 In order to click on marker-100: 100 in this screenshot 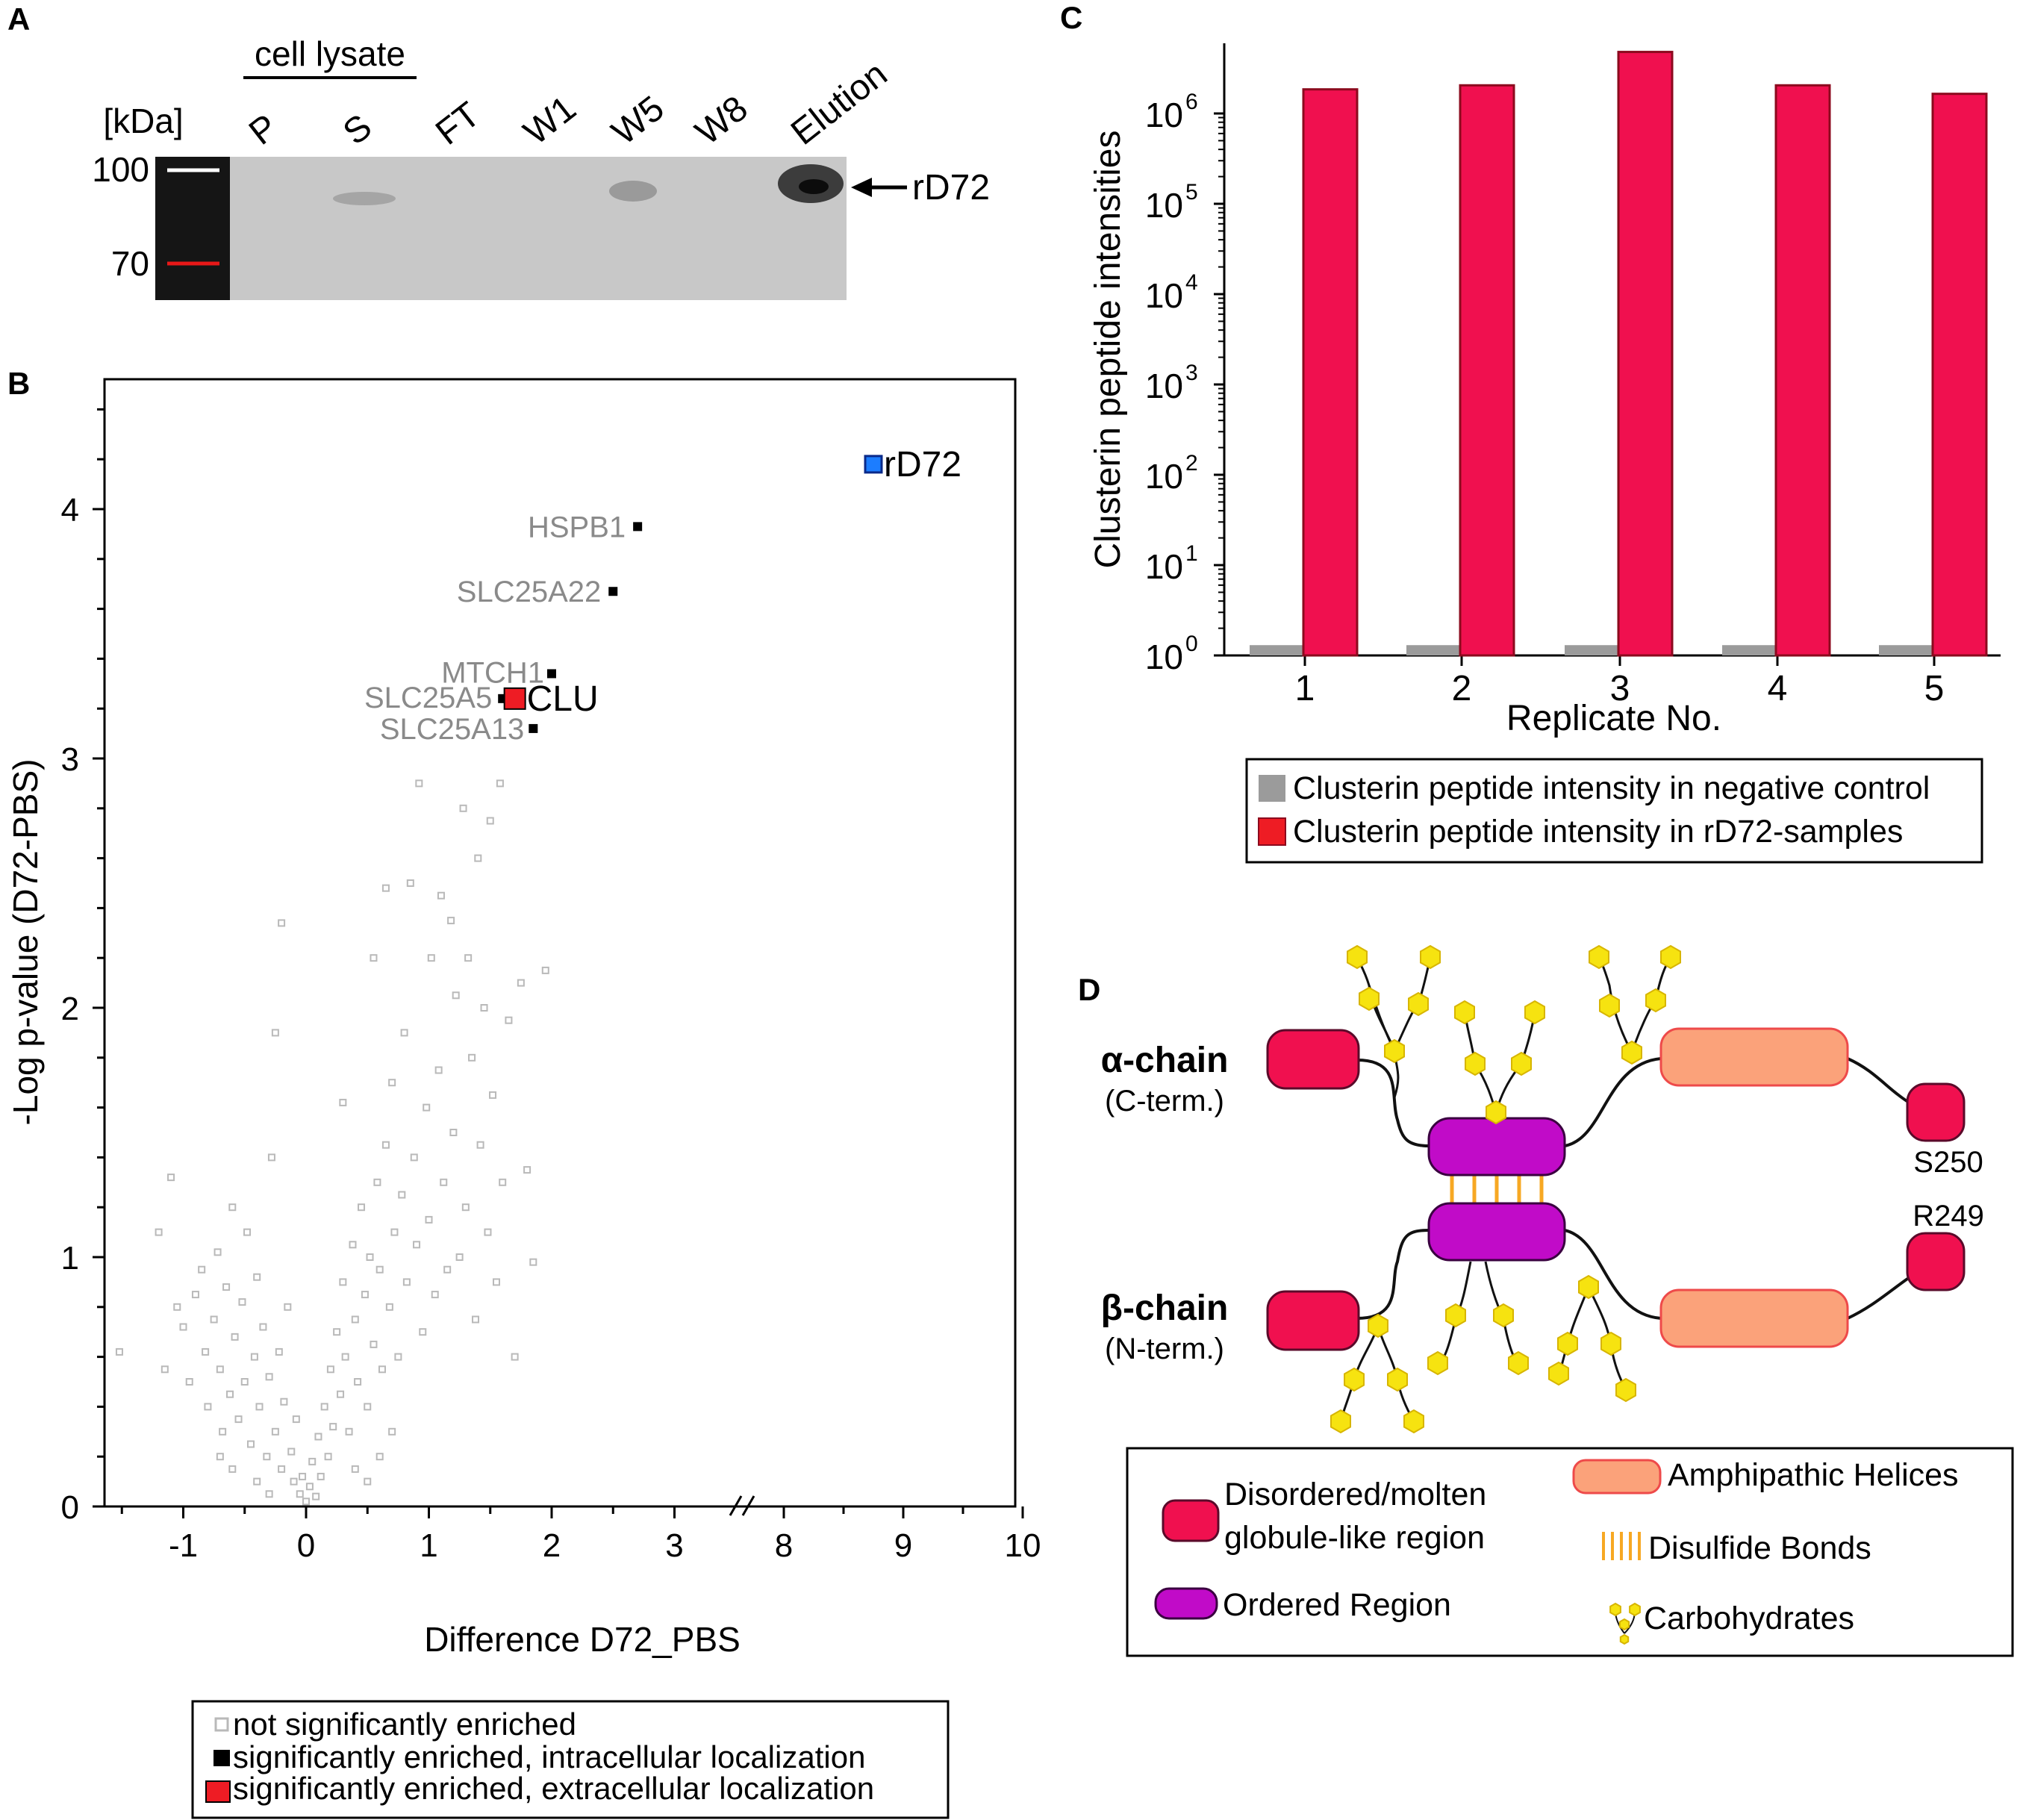, I will do `click(120, 169)`.